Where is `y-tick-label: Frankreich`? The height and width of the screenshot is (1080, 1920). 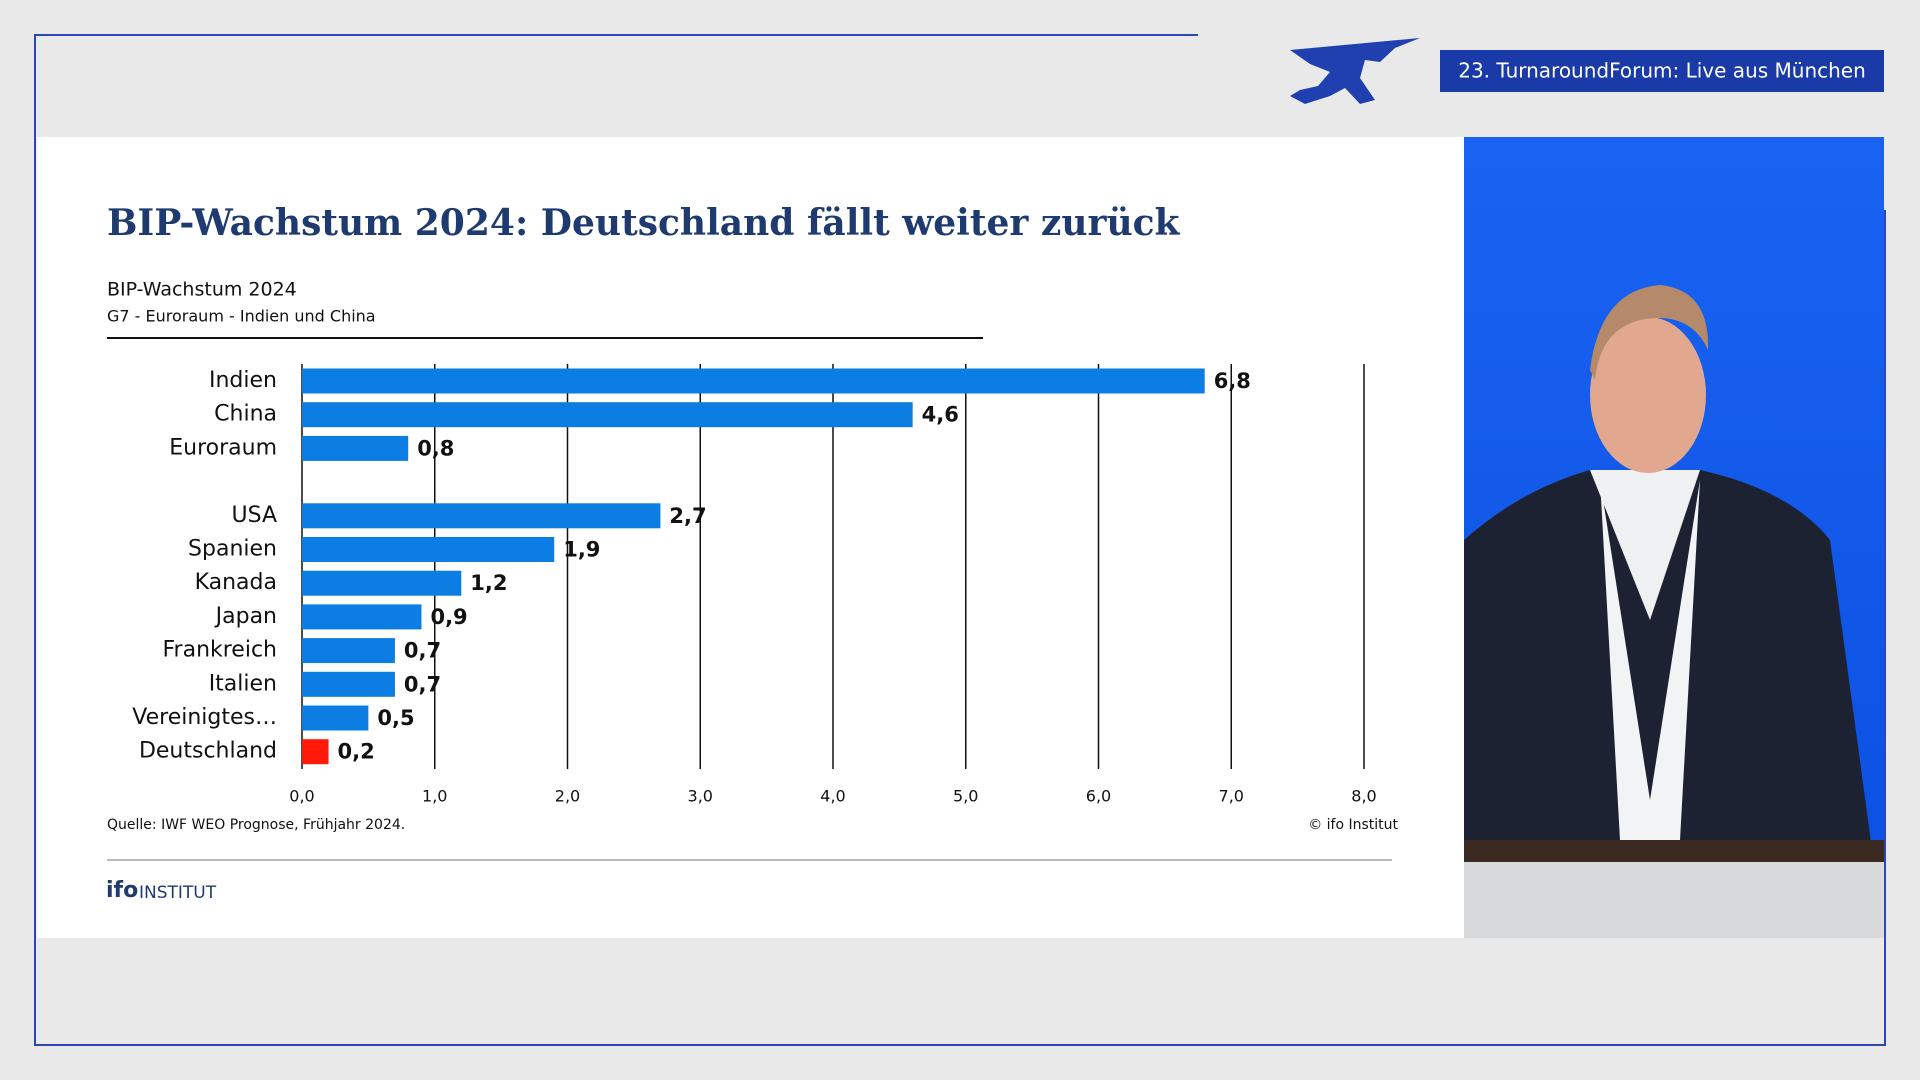
y-tick-label: Frankreich is located at coordinates (219, 650).